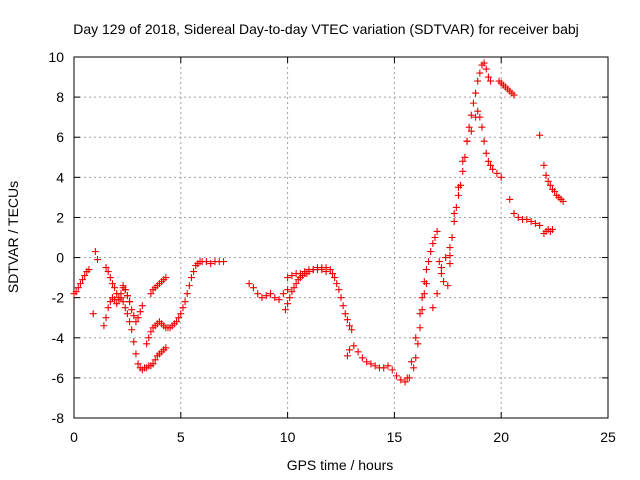 This screenshot has height=480, width=640. What do you see at coordinates (506, 88) in the screenshot?
I see `series-seg16` at bounding box center [506, 88].